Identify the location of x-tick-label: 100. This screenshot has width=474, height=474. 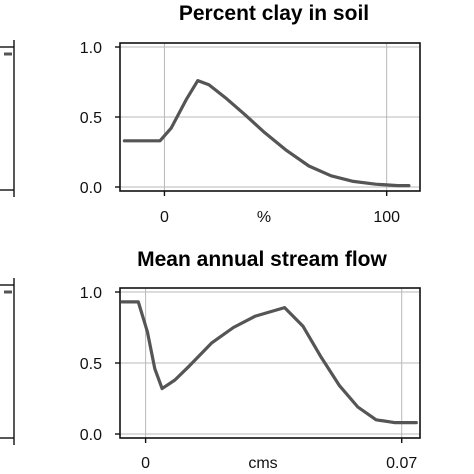
(386, 217).